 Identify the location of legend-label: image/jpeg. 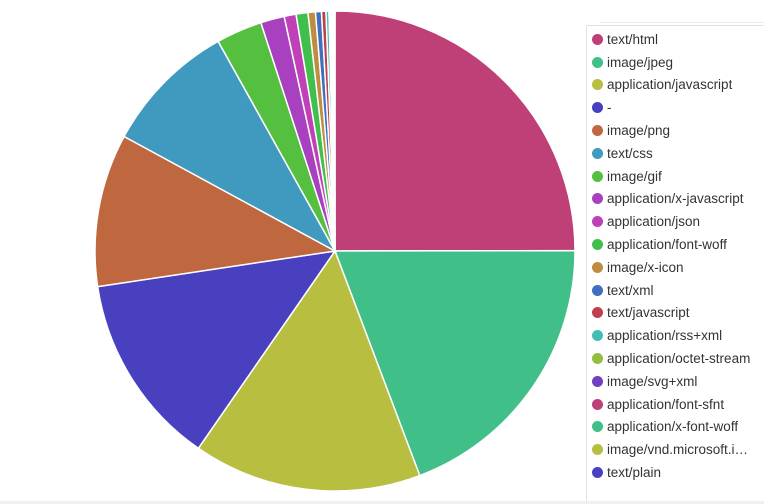
(640, 62).